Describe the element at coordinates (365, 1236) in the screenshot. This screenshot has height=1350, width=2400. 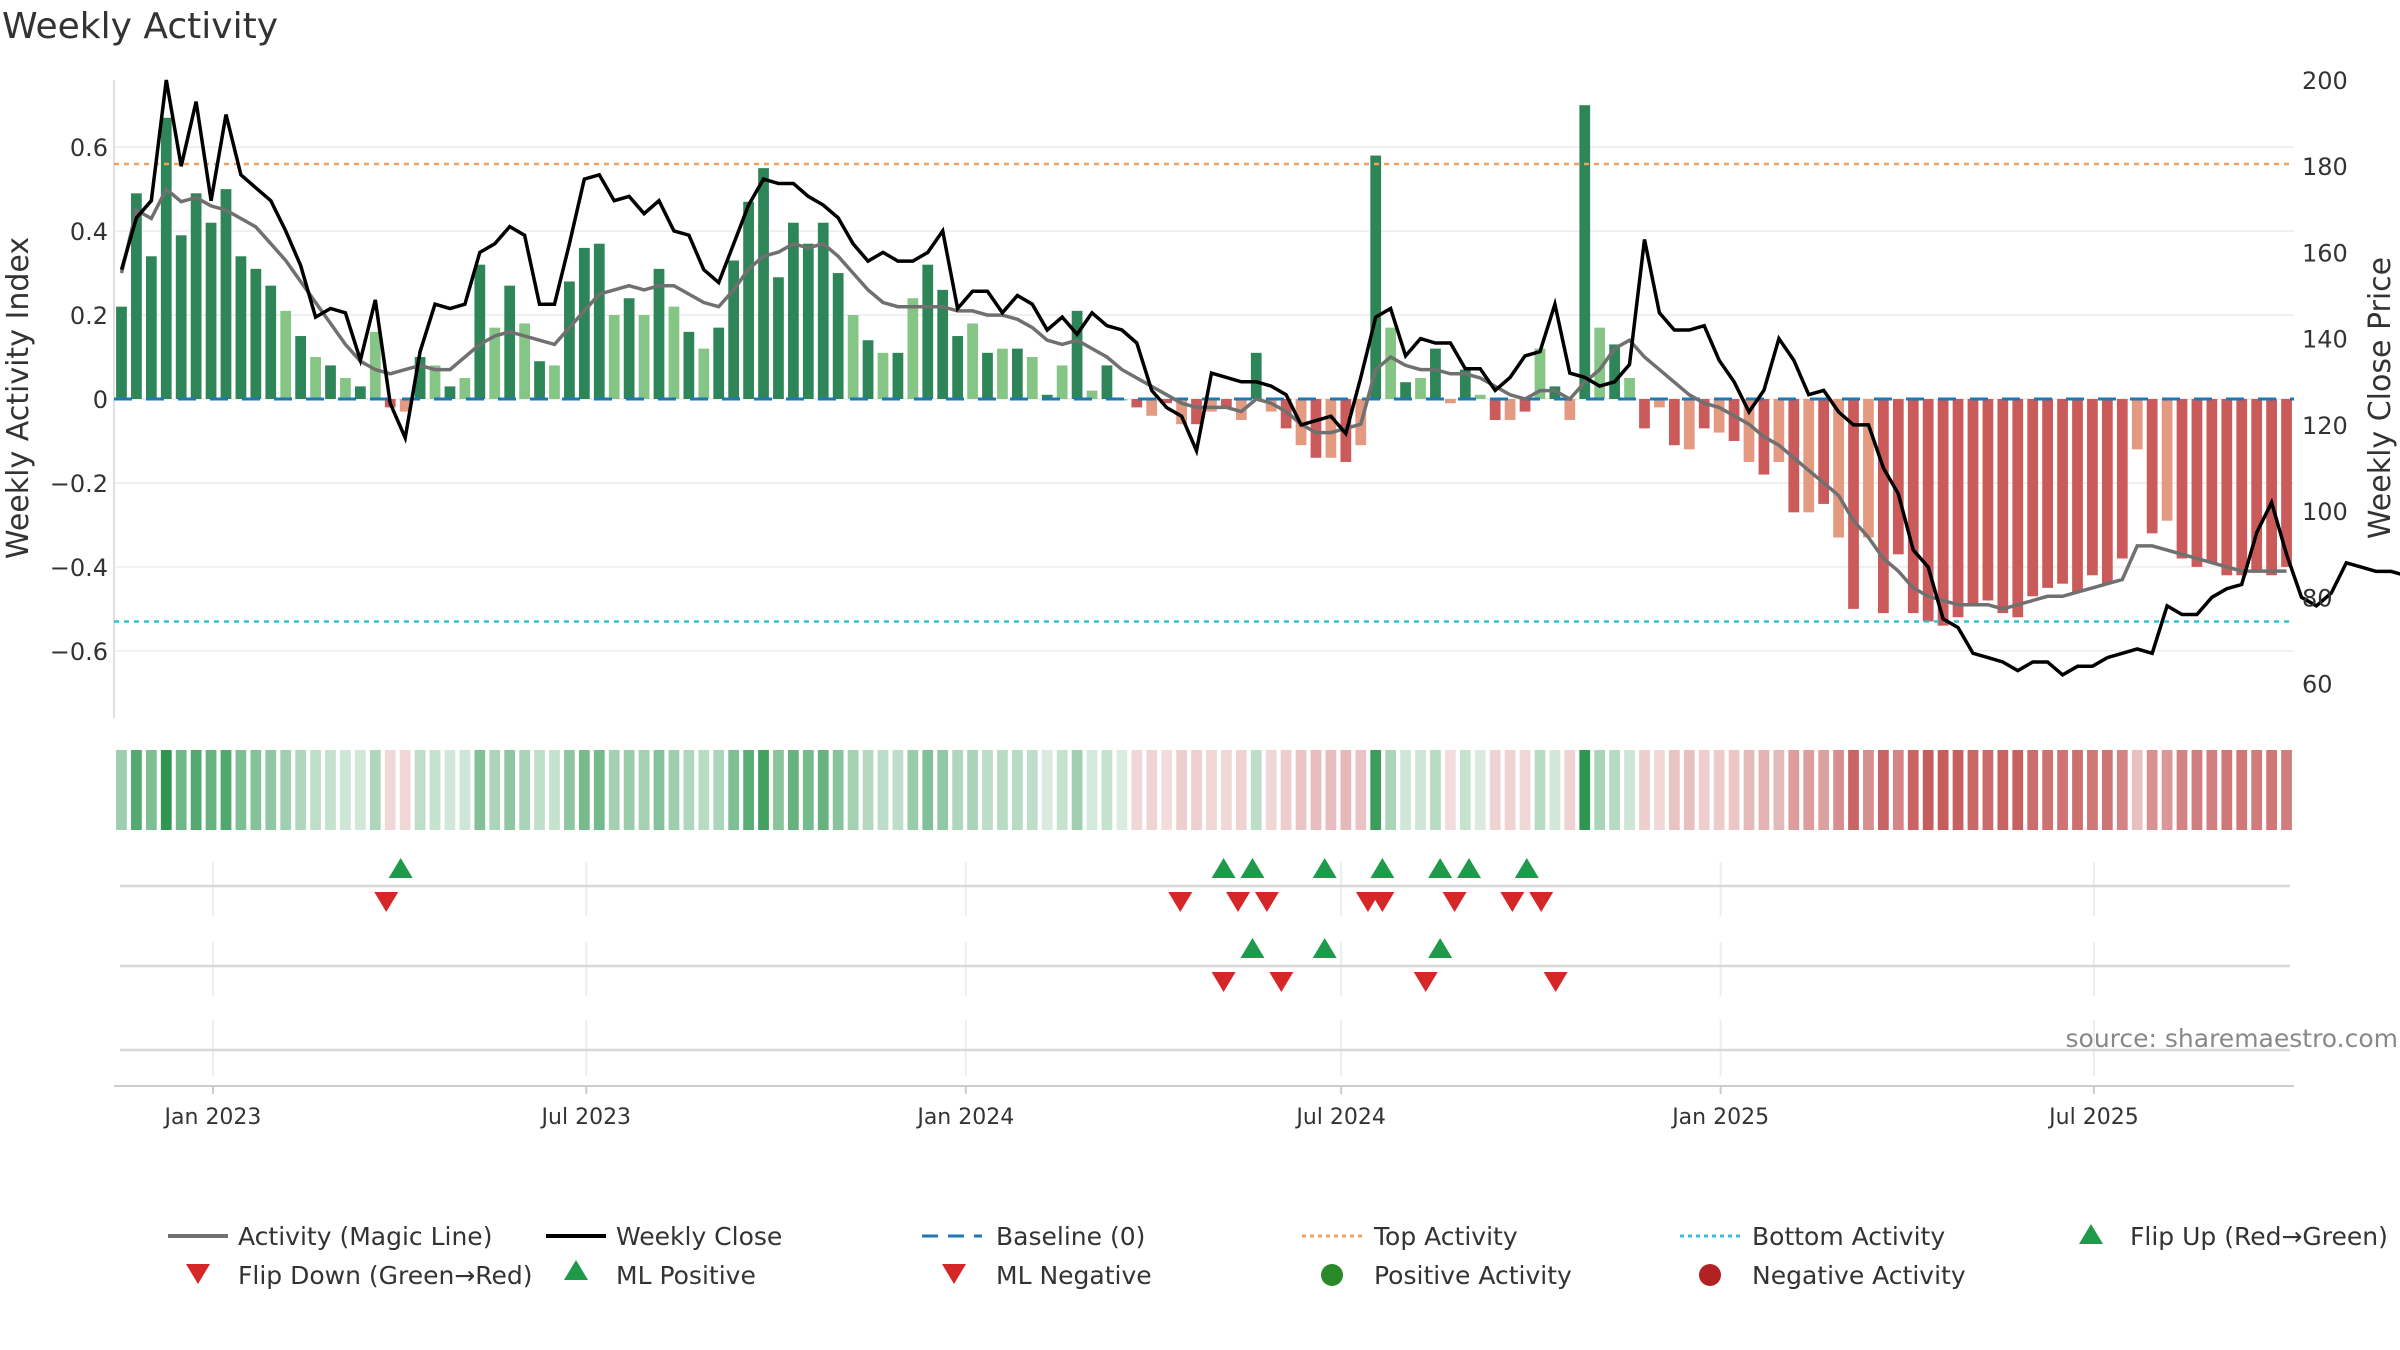
I see `legend-magic-line-label: Activity (Magic Line)` at that location.